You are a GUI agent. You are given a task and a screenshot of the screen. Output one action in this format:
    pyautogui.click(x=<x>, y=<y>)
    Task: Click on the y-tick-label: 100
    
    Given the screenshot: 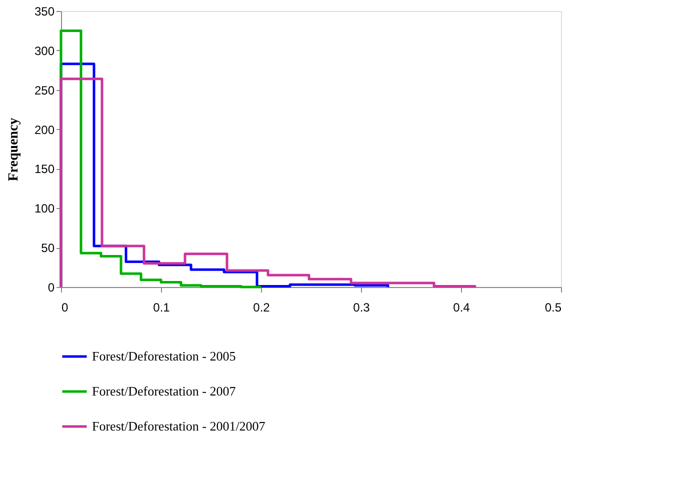 What is the action you would take?
    pyautogui.click(x=44, y=209)
    